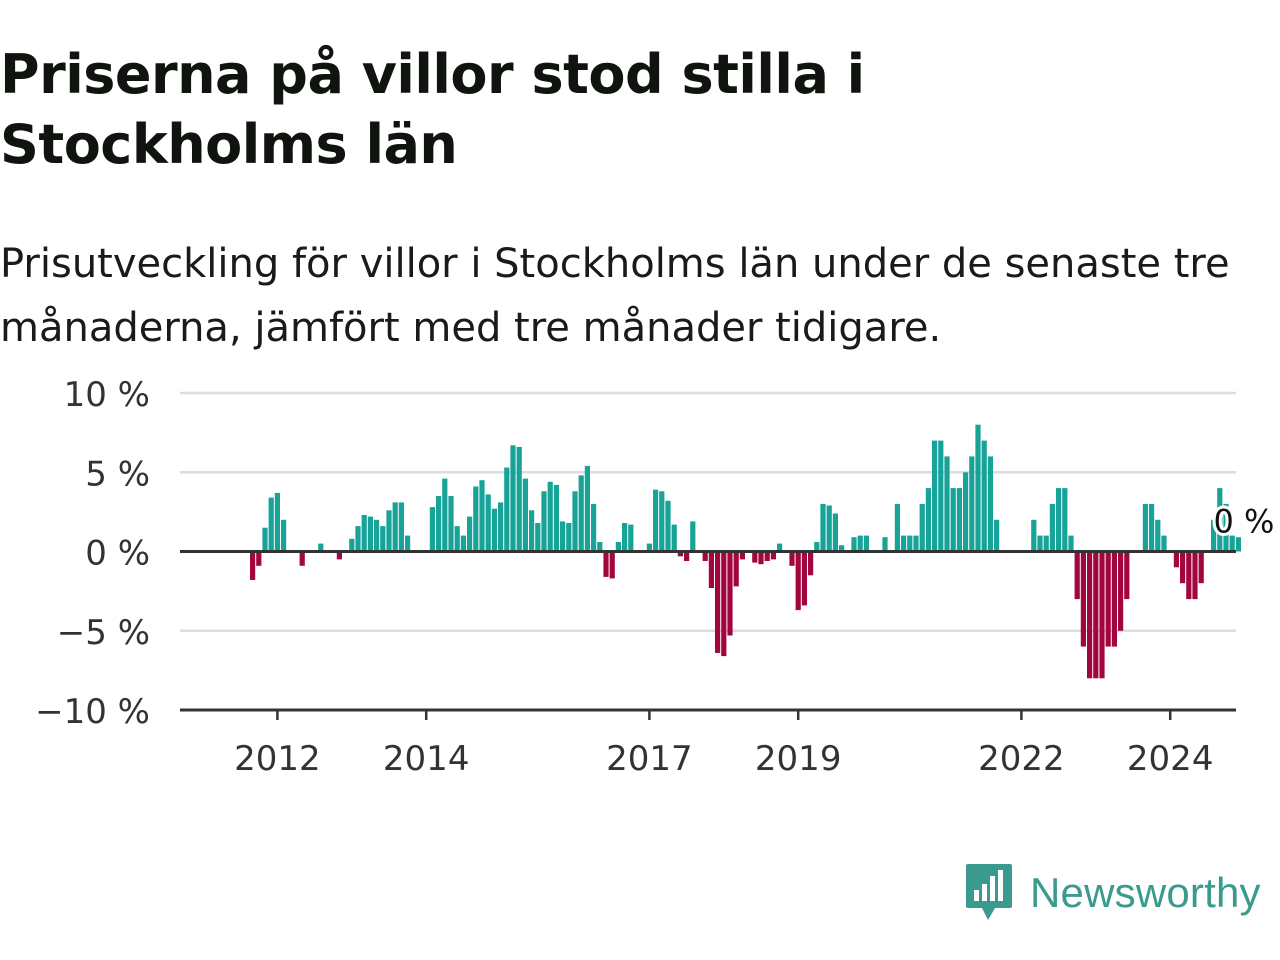 The image size is (1280, 960). I want to click on y-tick-label: 0 %, so click(117, 554).